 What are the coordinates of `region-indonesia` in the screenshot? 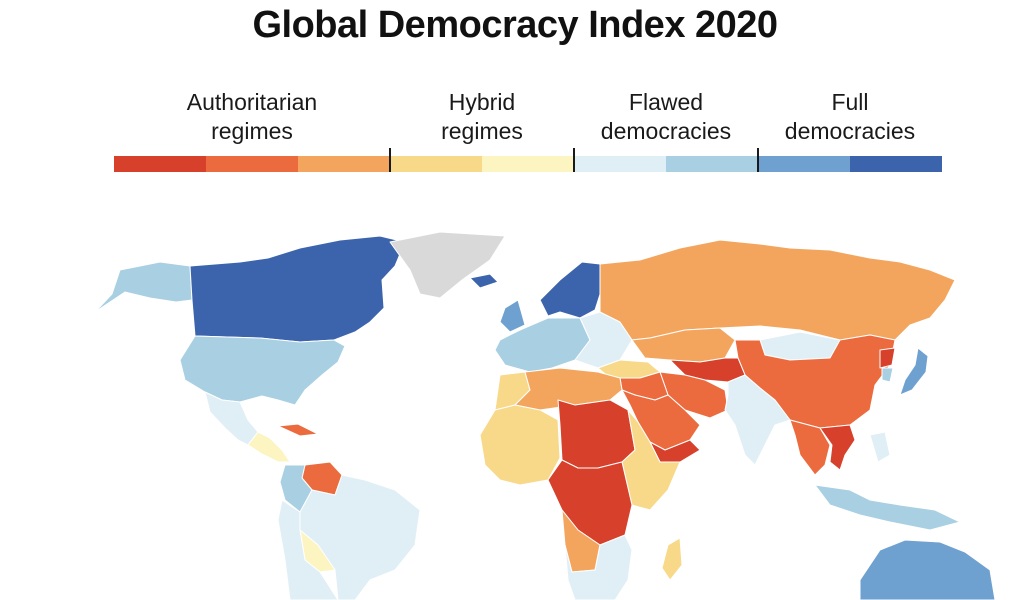 It's located at (887, 507).